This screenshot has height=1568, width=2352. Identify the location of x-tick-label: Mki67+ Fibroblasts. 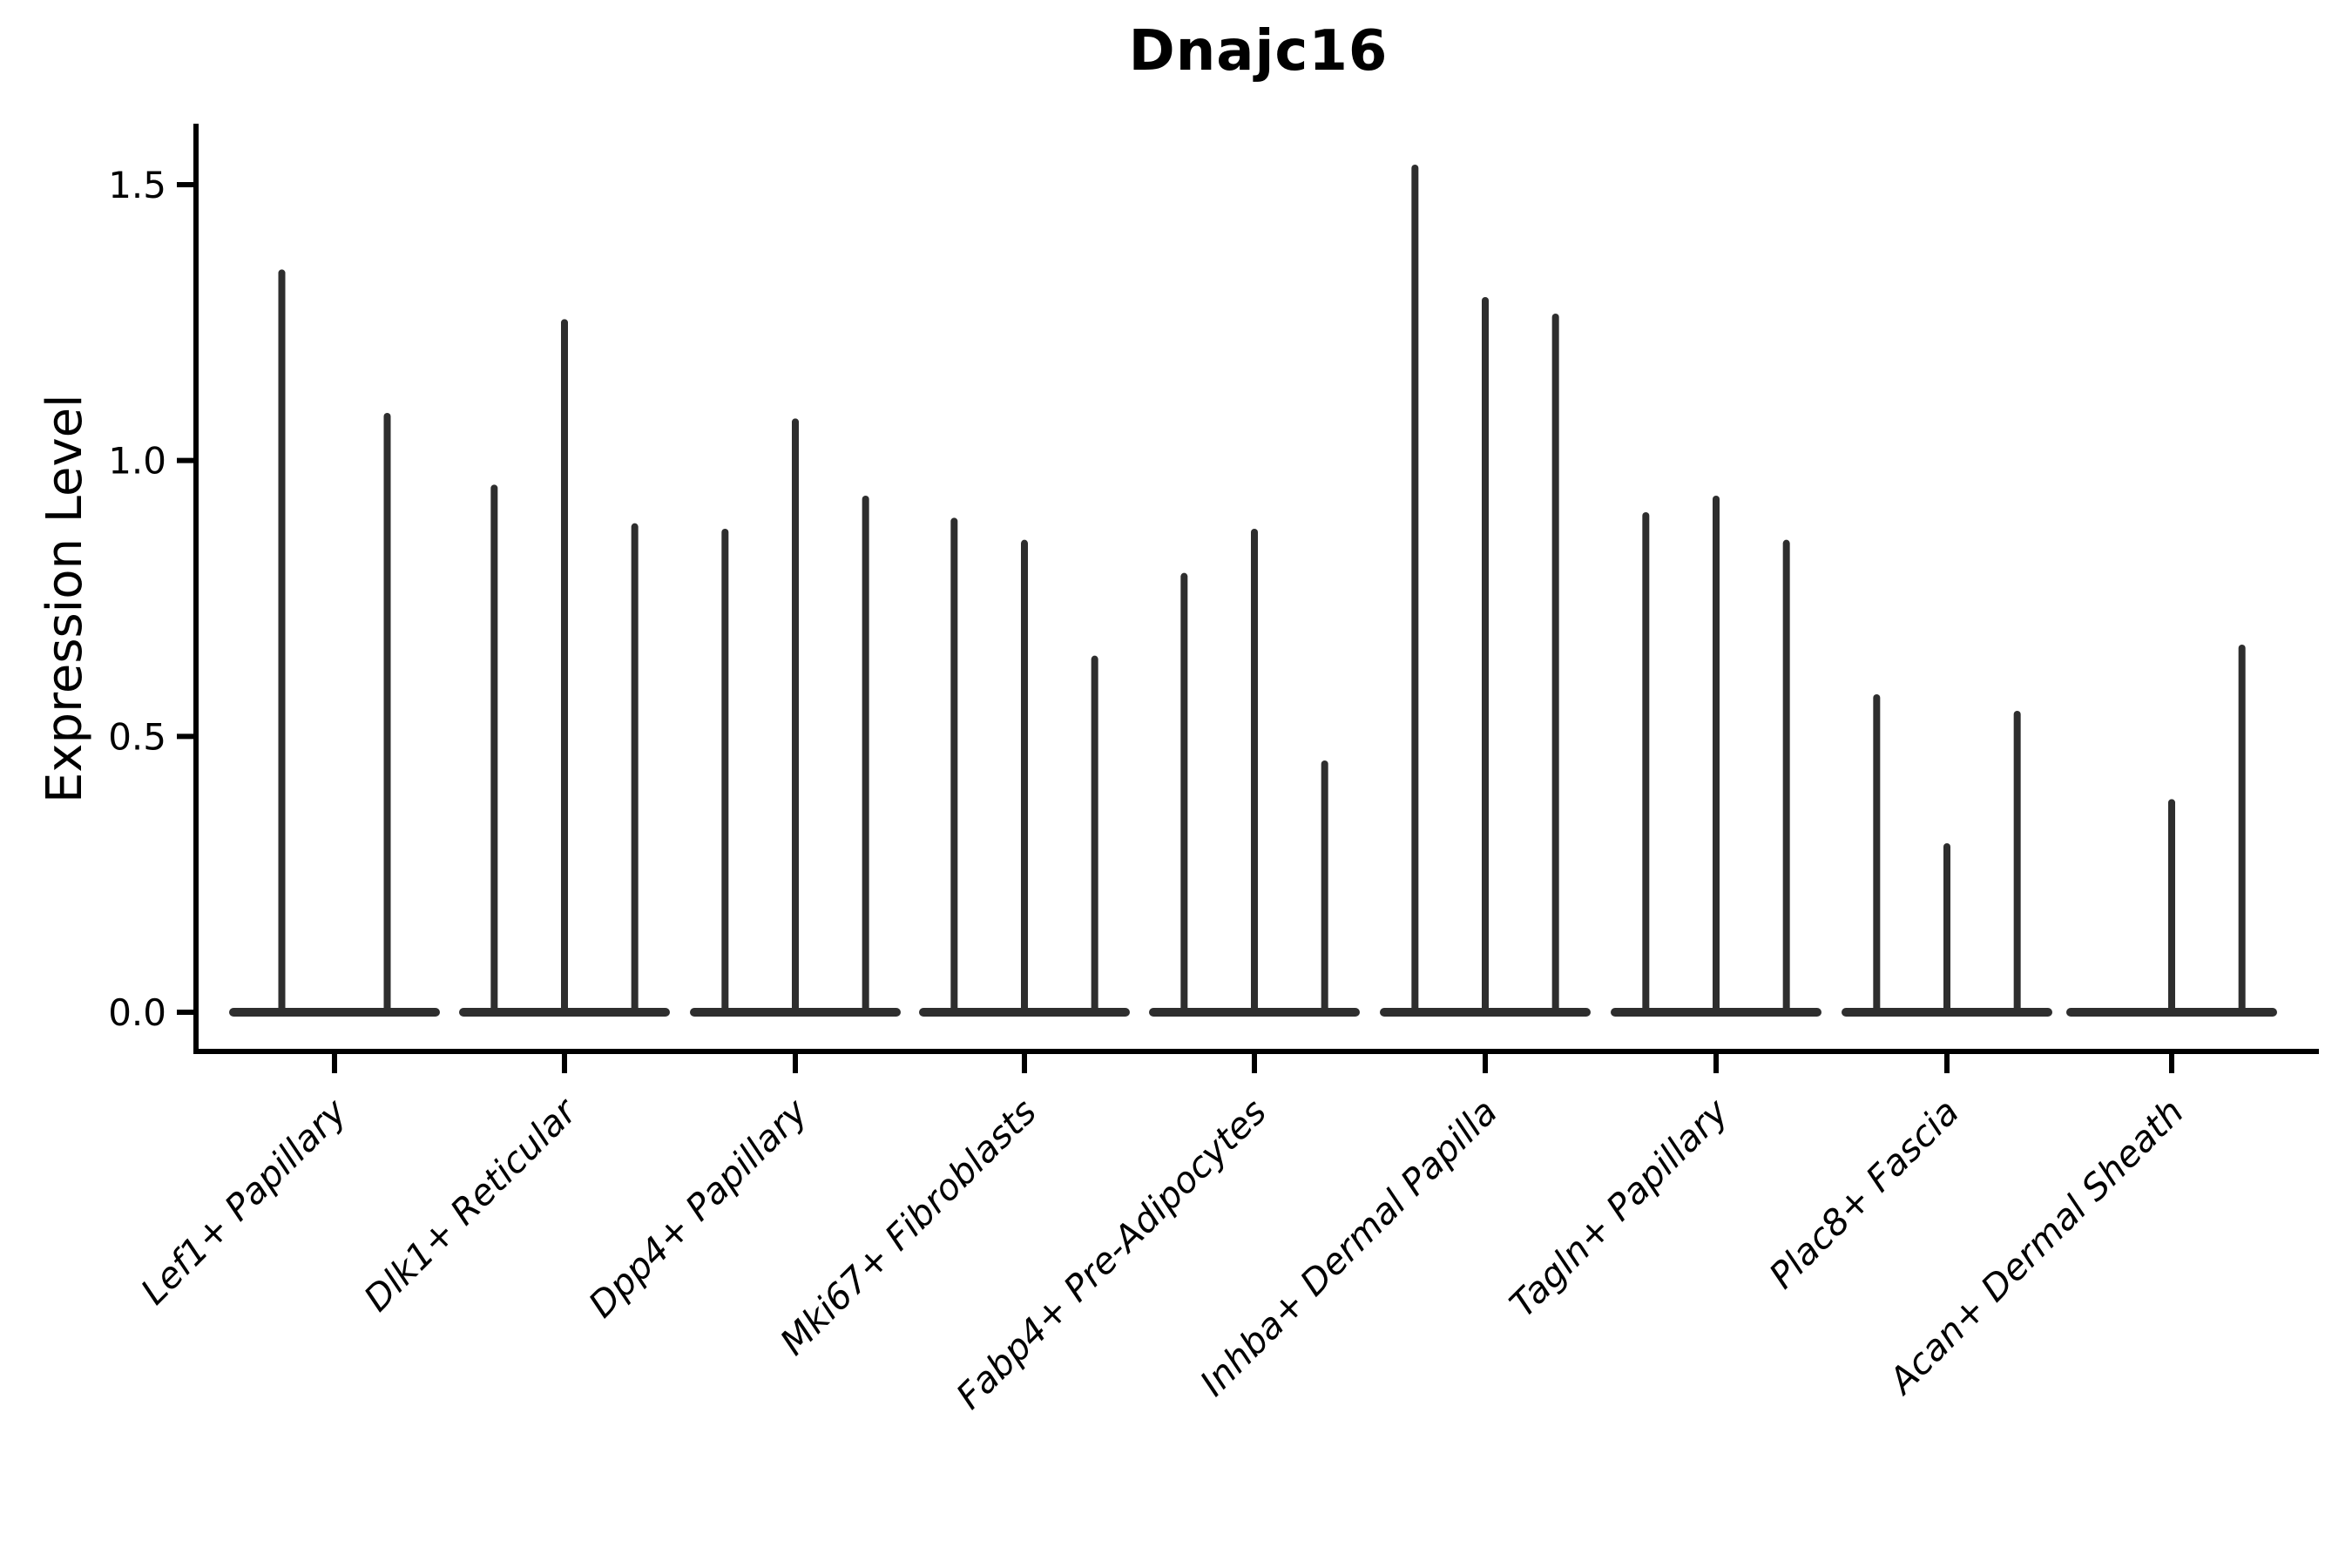
(908, 1227).